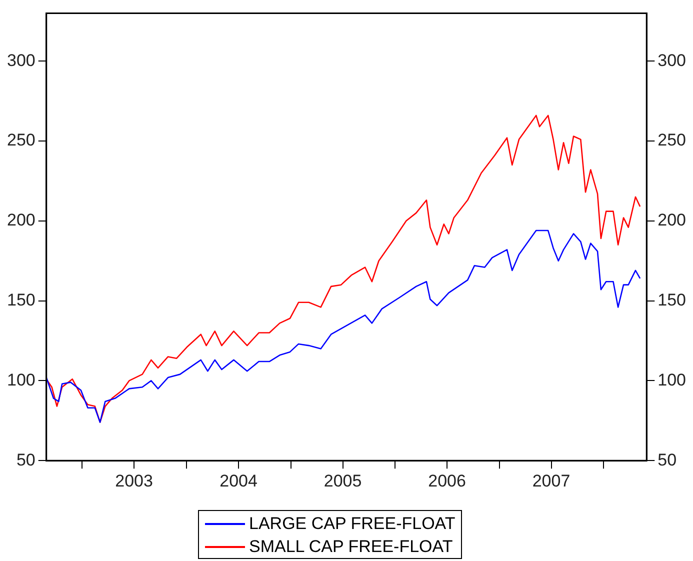  What do you see at coordinates (352, 524) in the screenshot?
I see `legend-label: LARGE CAP FREE-FLOAT` at bounding box center [352, 524].